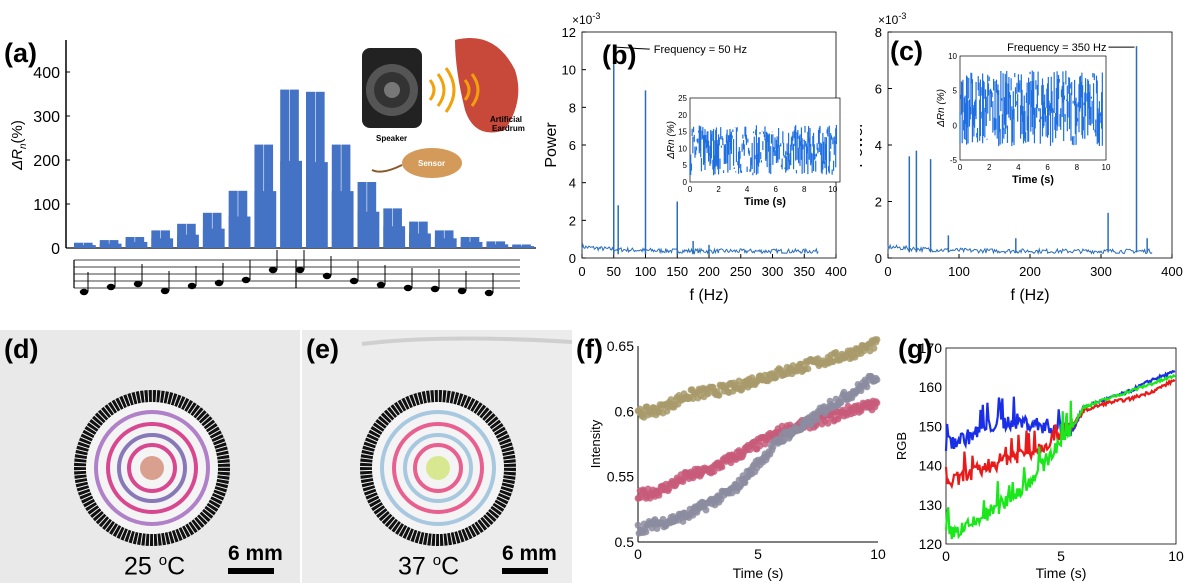 Image resolution: width=1197 pixels, height=583 pixels. What do you see at coordinates (804, 271) in the screenshot?
I see `x-tick-label: 350` at bounding box center [804, 271].